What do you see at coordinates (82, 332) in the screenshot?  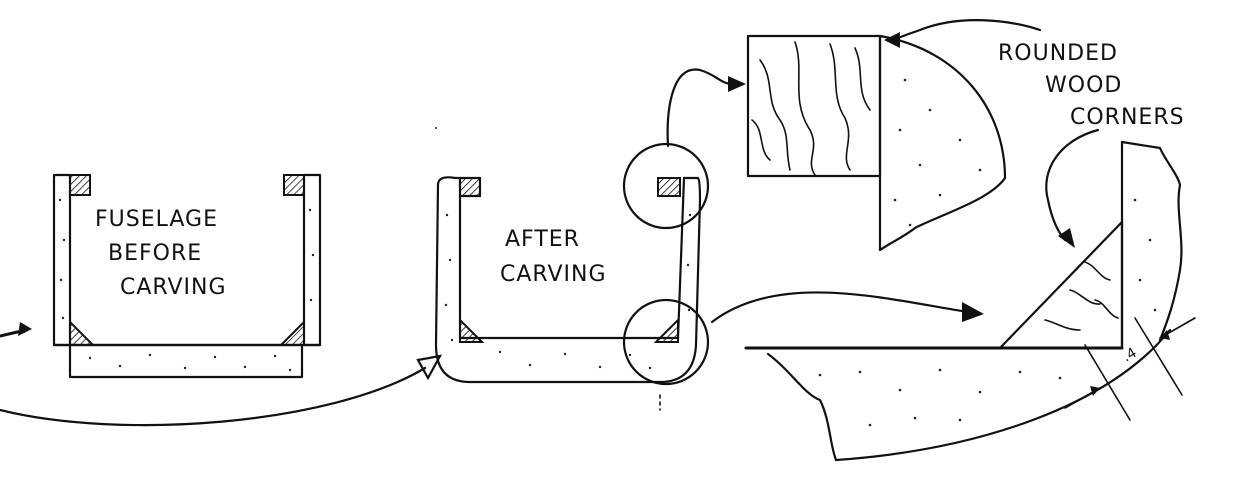 I see `before-left-corner-block` at bounding box center [82, 332].